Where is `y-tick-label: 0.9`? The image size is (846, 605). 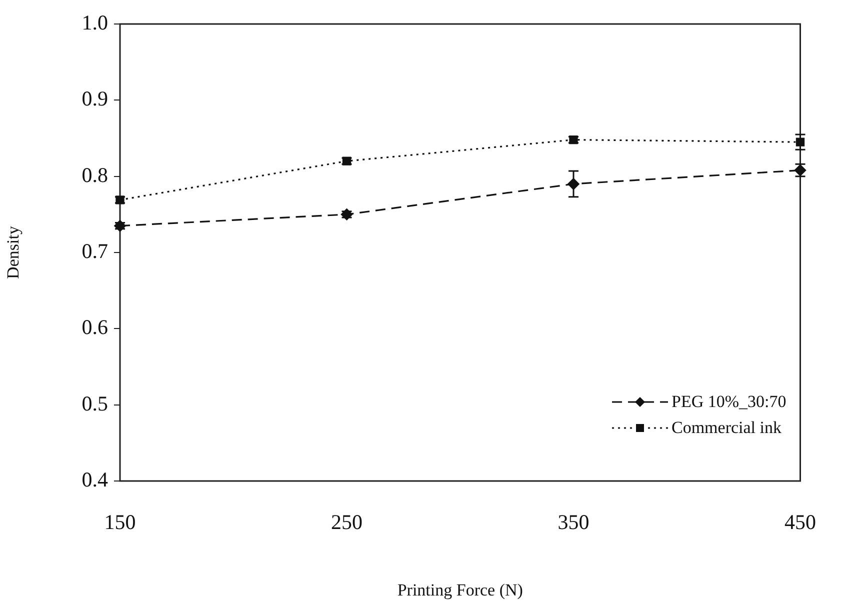
y-tick-label: 0.9 is located at coordinates (95, 98).